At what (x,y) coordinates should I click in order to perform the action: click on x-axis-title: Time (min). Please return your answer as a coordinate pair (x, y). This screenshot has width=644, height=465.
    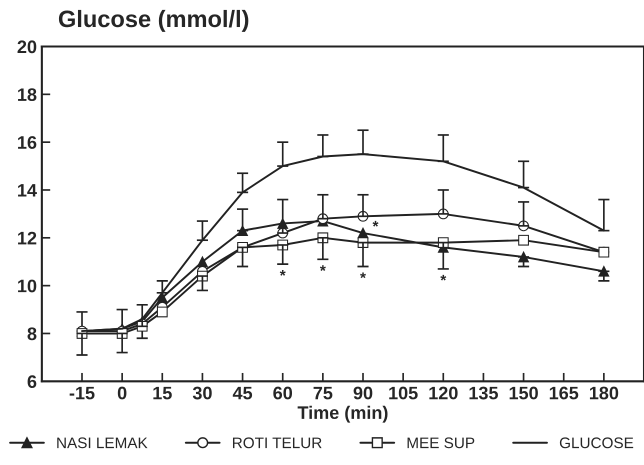
    Looking at the image, I should click on (343, 414).